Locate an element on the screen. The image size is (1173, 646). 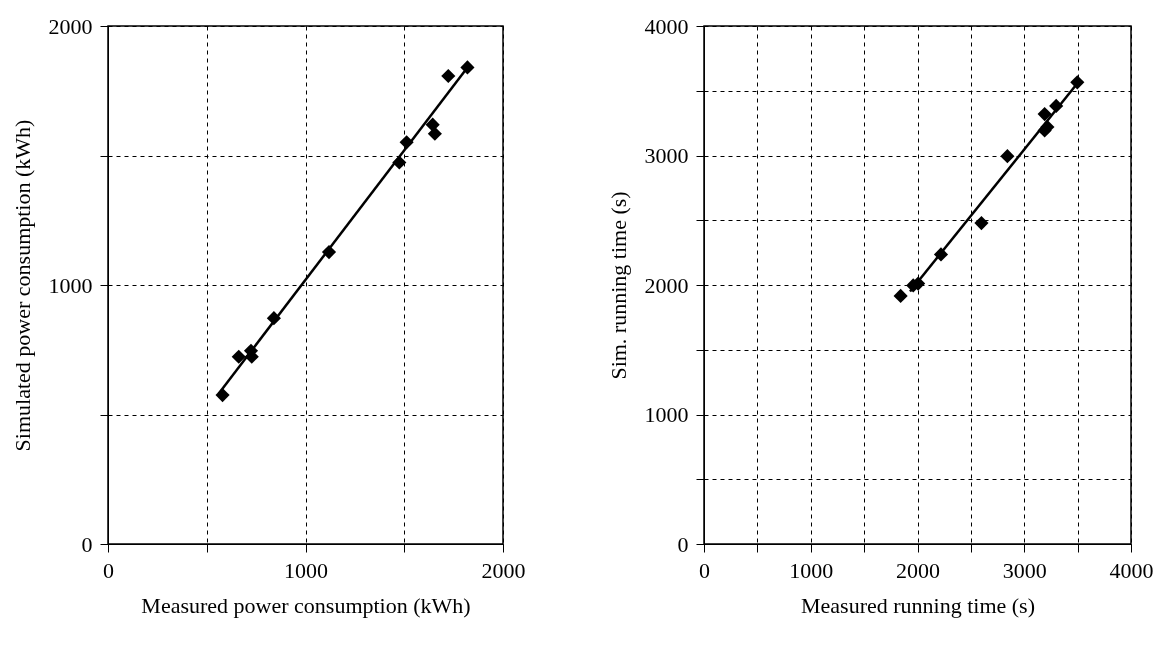
x-tick-label: 3000 is located at coordinates (1024, 570).